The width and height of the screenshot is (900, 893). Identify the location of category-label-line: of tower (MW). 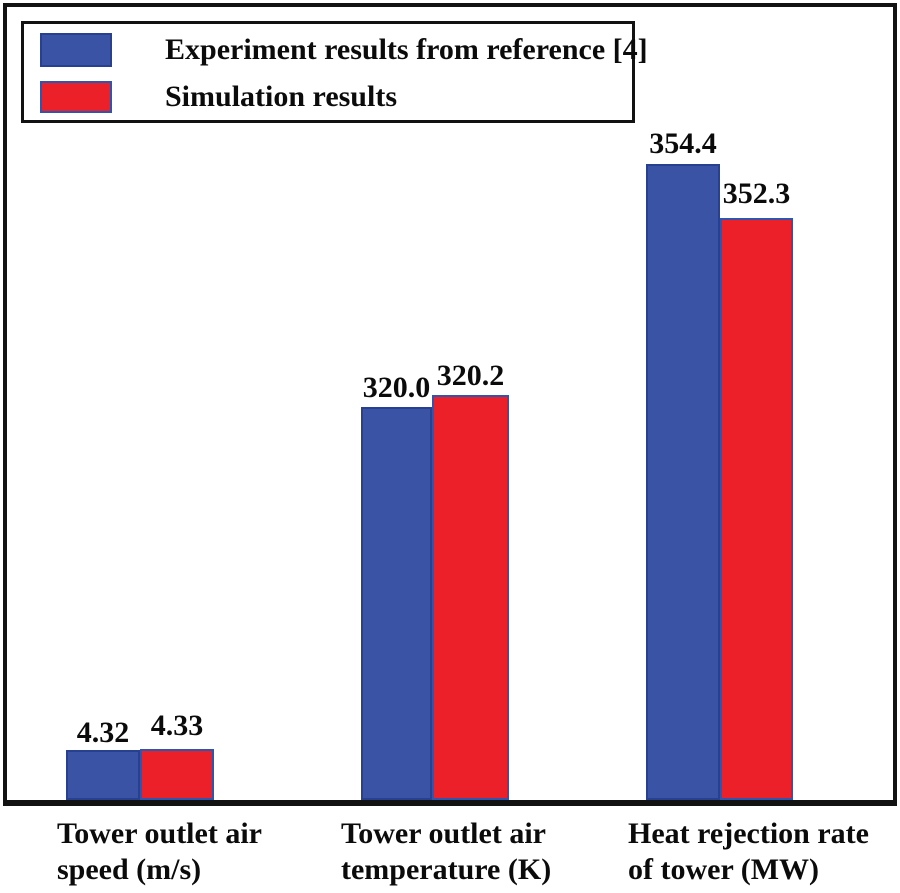
(724, 869).